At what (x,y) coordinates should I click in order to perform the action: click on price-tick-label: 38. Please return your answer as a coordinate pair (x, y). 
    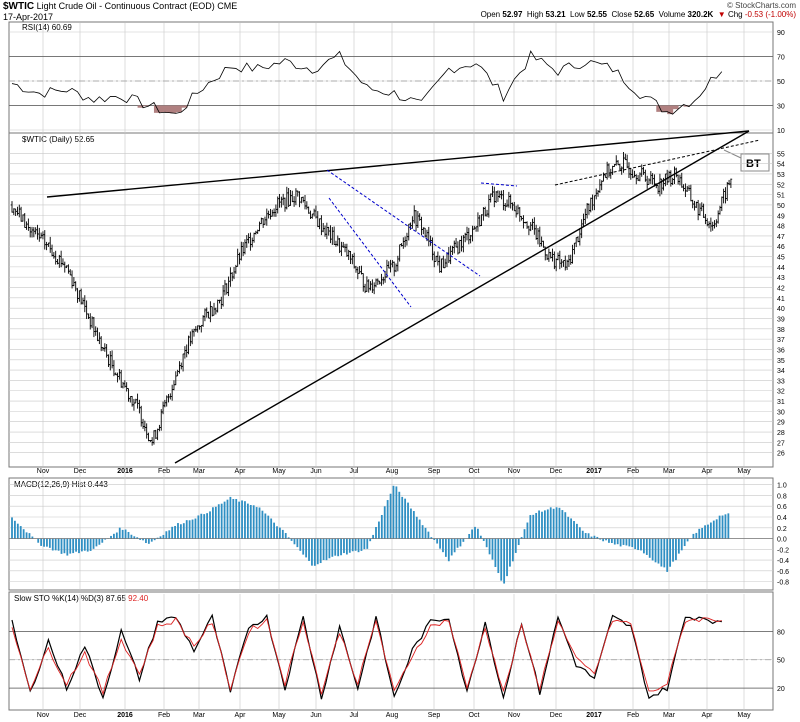
    Looking at the image, I should click on (781, 330).